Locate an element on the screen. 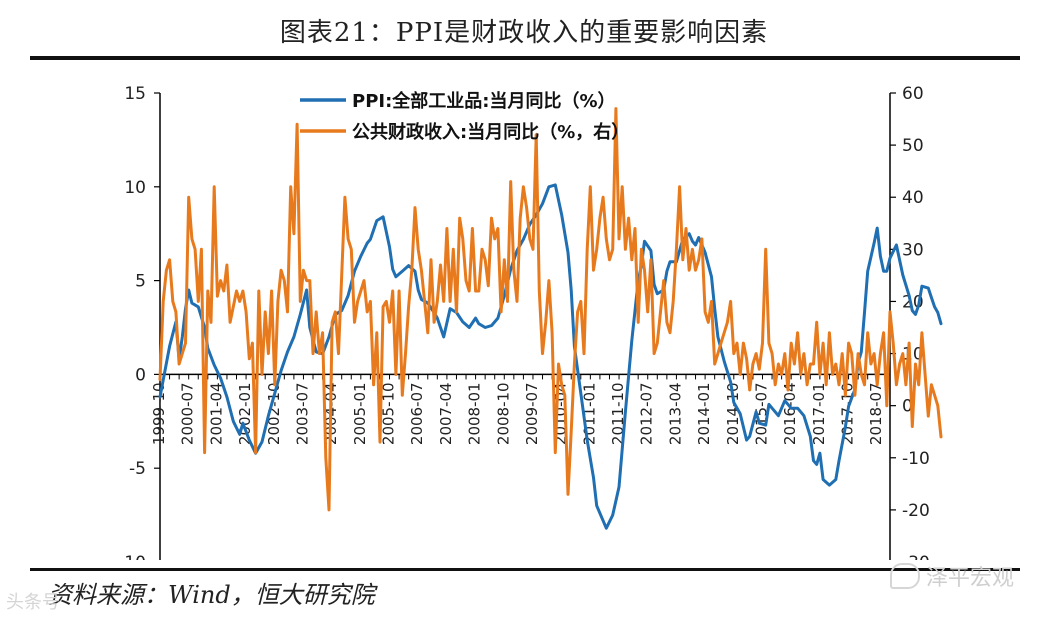  x-axis-tick-label: 2001-04 is located at coordinates (216, 413).